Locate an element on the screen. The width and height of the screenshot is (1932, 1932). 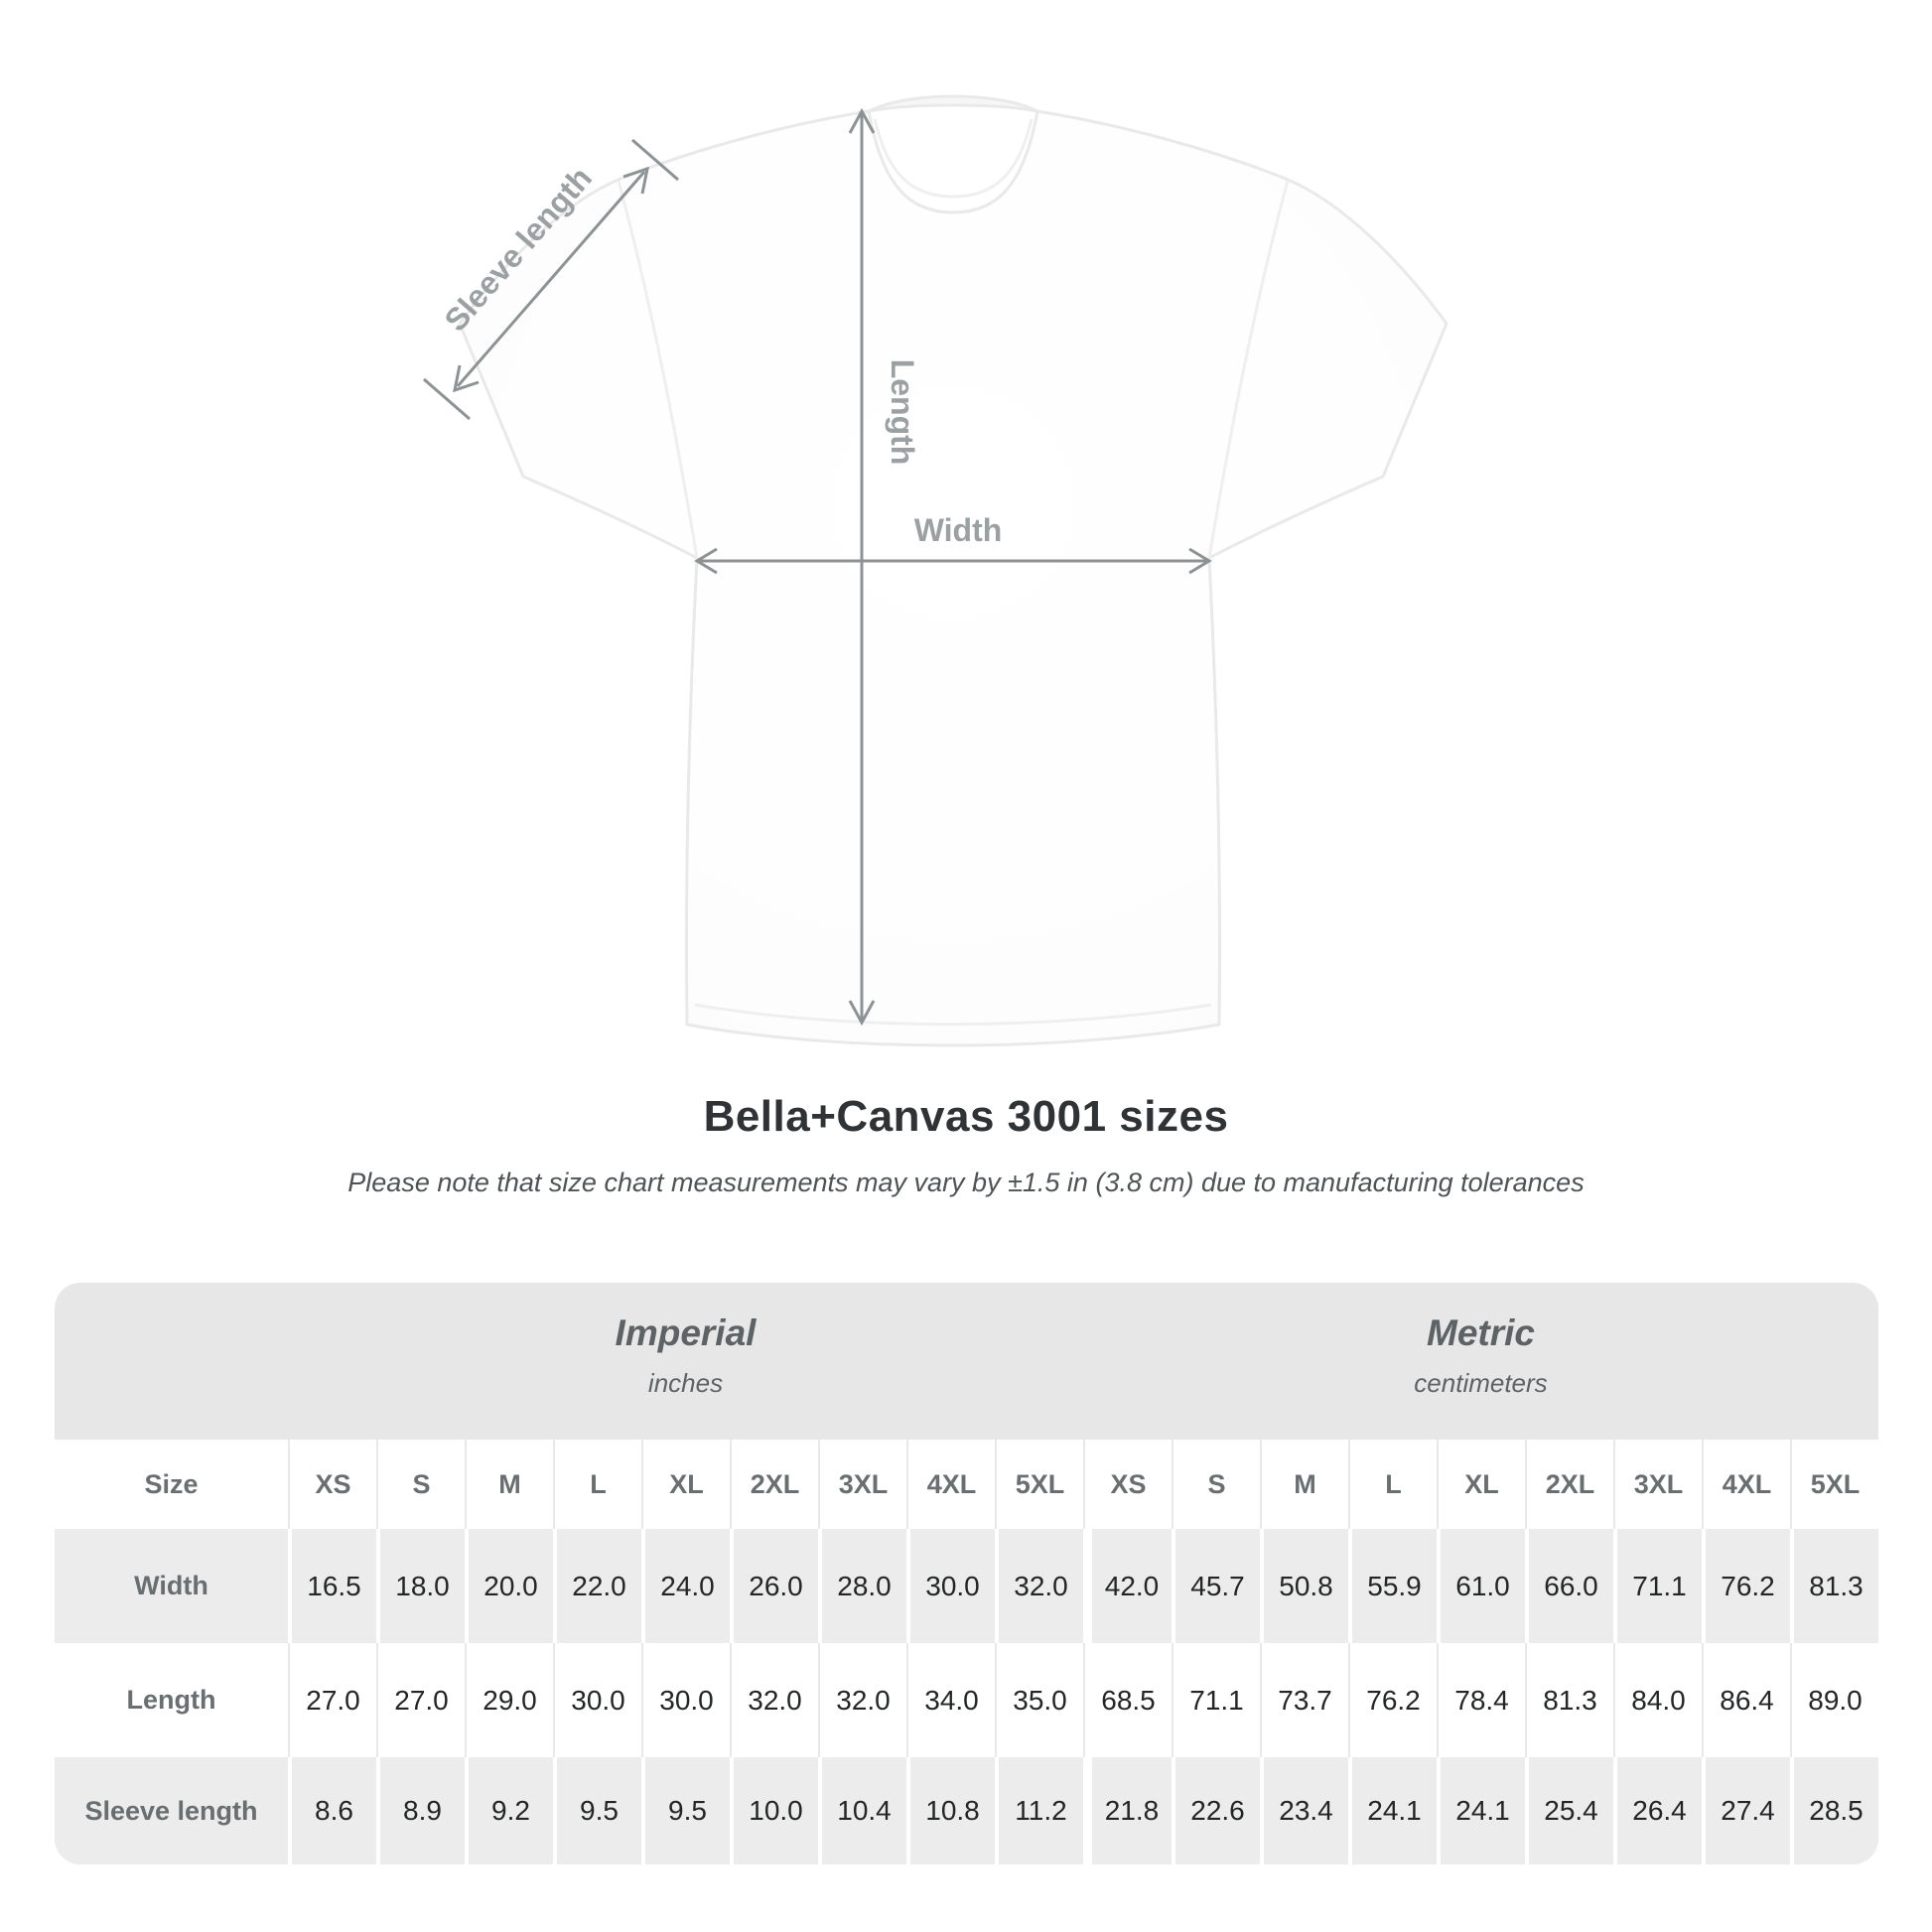
table-cell: 22.6 is located at coordinates (1216, 1810).